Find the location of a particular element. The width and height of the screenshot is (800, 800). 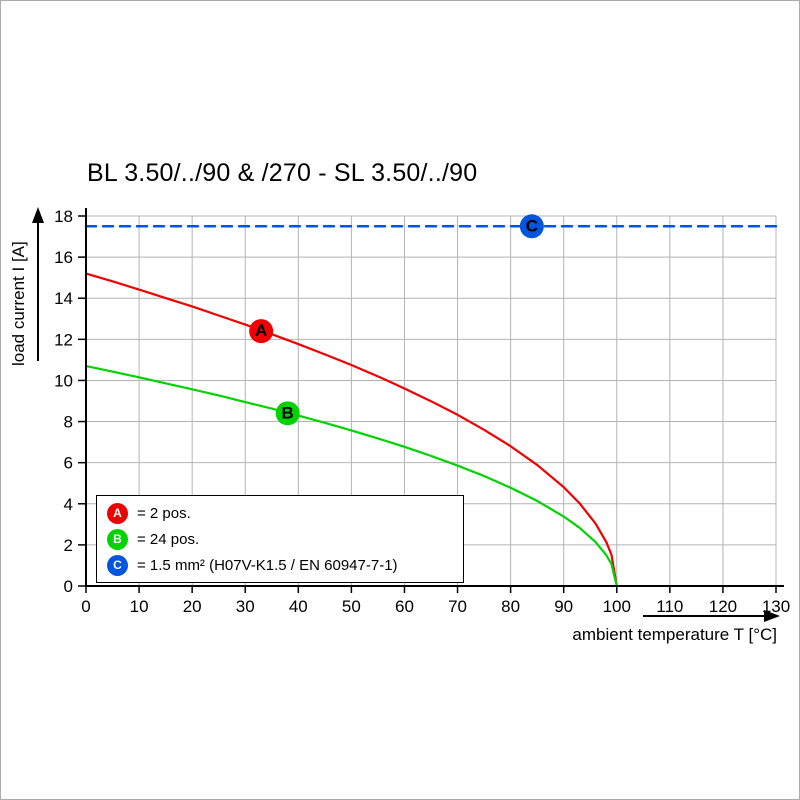

y-tick-label-0: 0 is located at coordinates (68, 586).